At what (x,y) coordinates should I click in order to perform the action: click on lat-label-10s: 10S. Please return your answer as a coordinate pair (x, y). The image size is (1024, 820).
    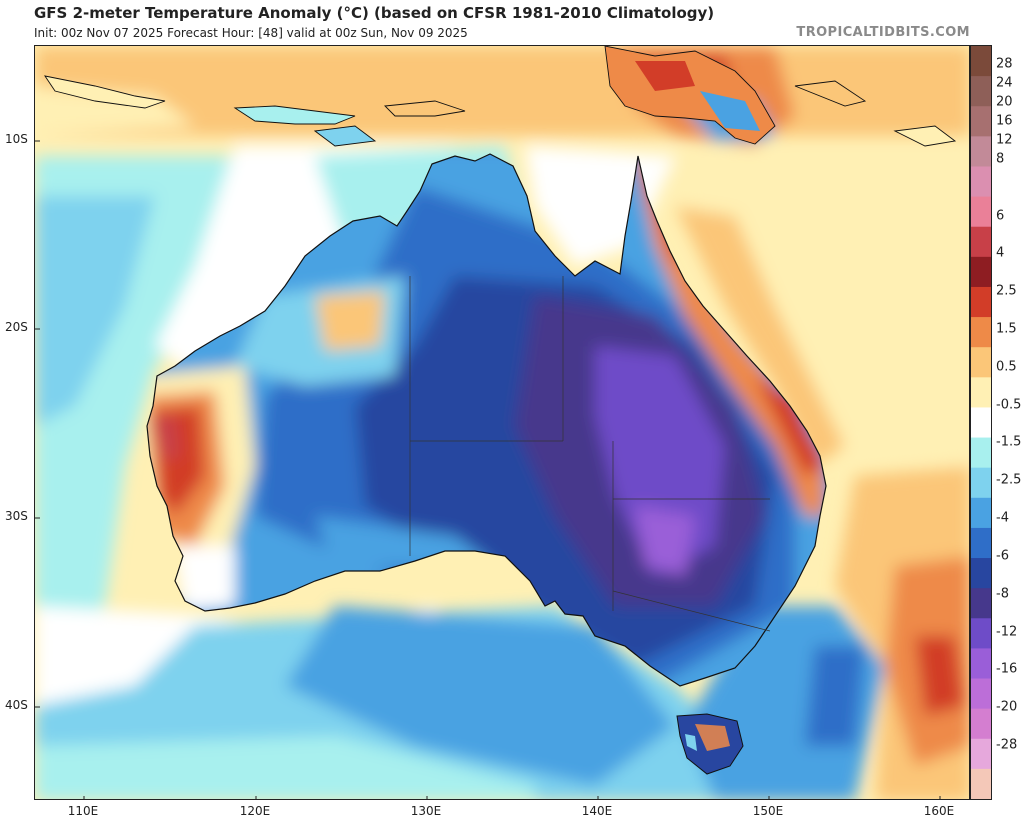
    Looking at the image, I should click on (16, 139).